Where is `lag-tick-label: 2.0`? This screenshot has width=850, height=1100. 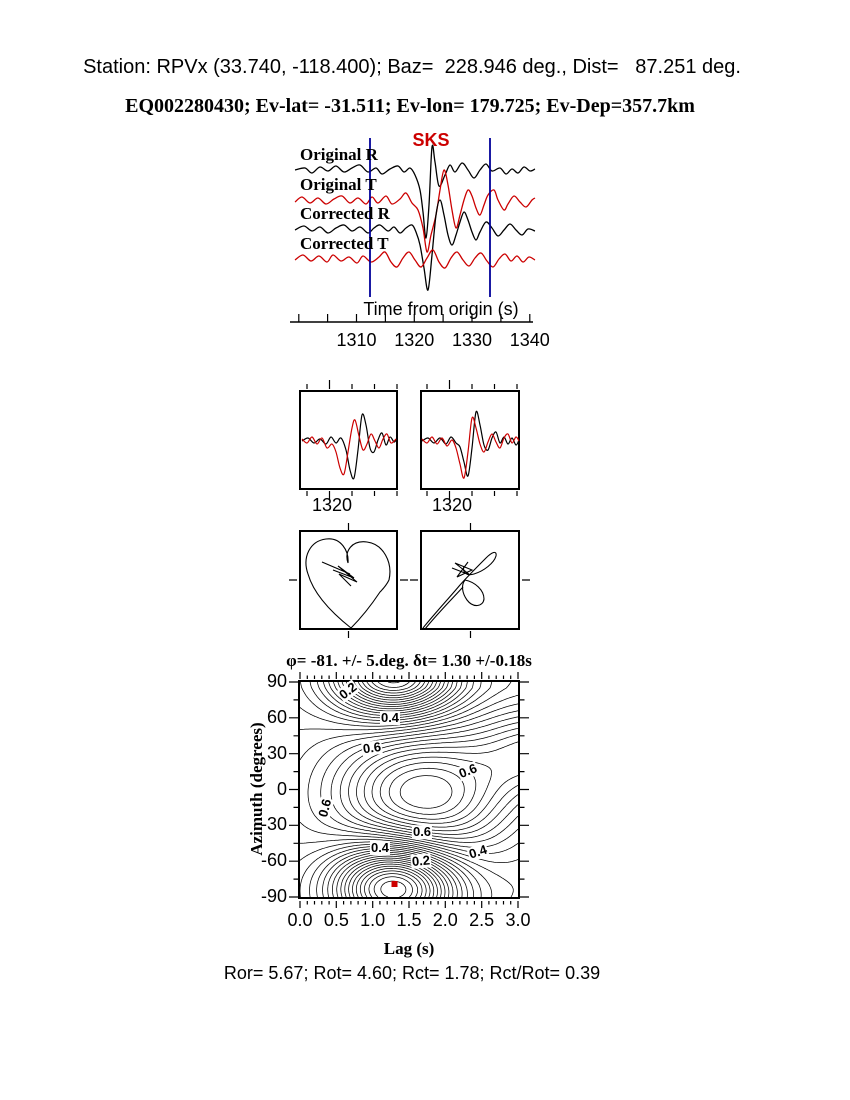
lag-tick-label: 2.0 is located at coordinates (445, 920).